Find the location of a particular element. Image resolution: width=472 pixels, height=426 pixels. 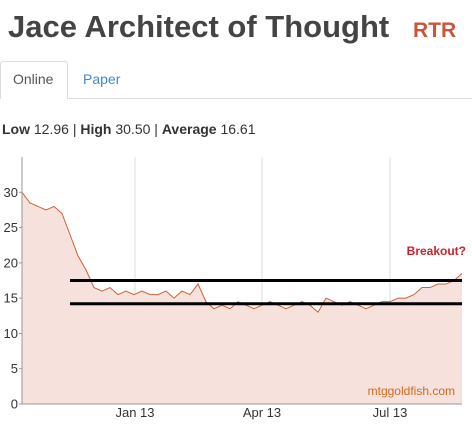

y-tick-label: 20 is located at coordinates (11, 262).